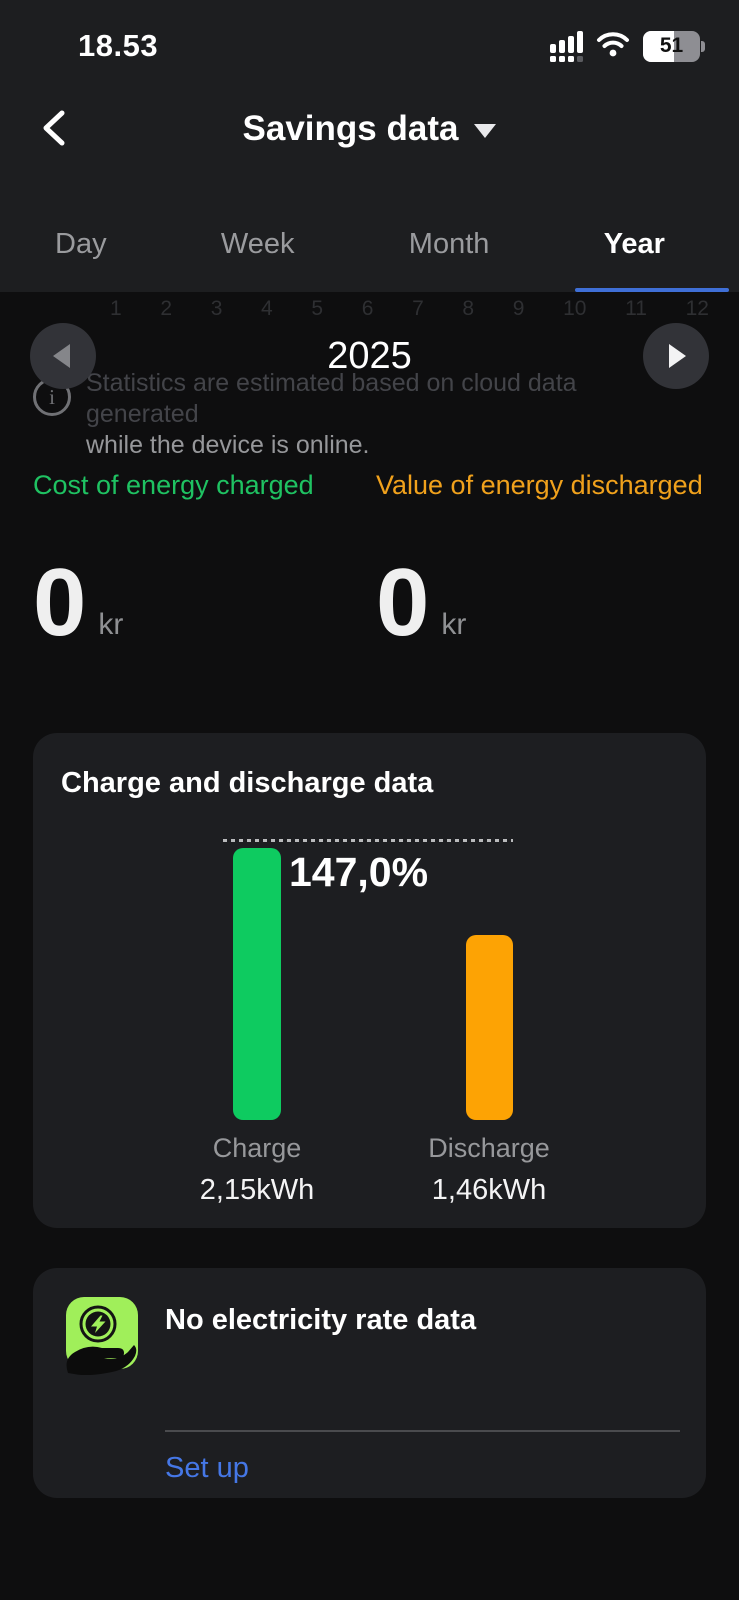 This screenshot has width=739, height=1600. Describe the element at coordinates (634, 244) in the screenshot. I see `tab-year: Year` at that location.